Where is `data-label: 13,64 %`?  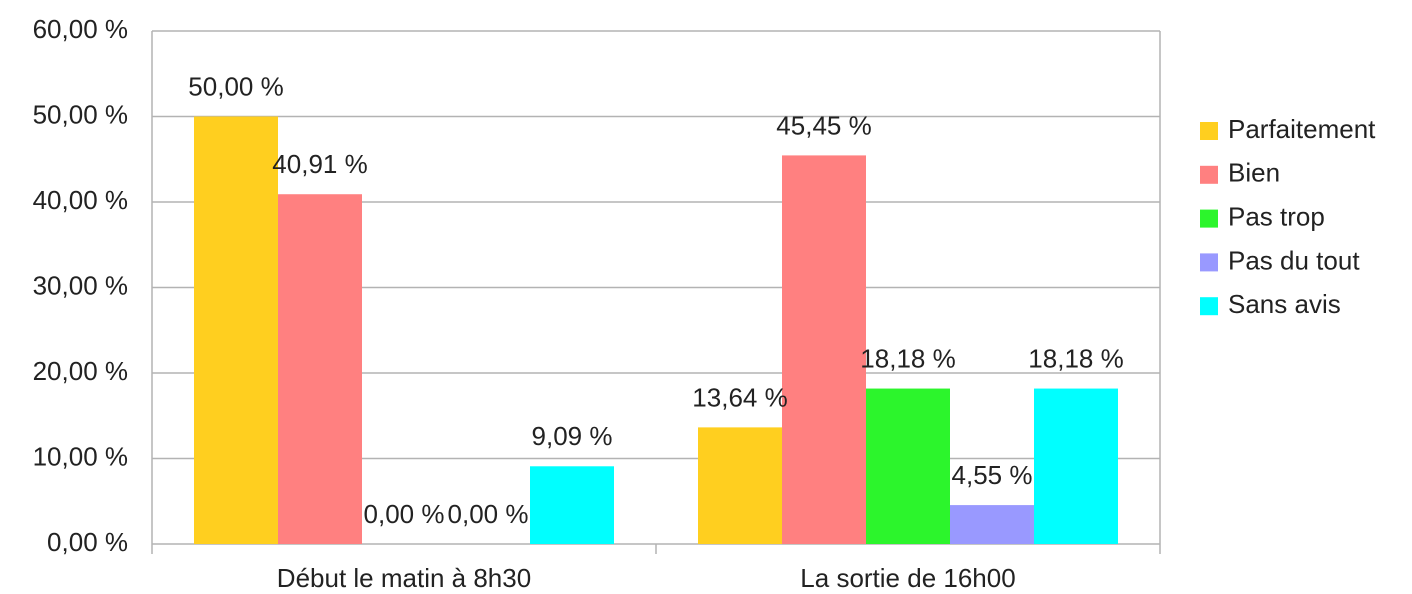
data-label: 13,64 % is located at coordinates (739, 397).